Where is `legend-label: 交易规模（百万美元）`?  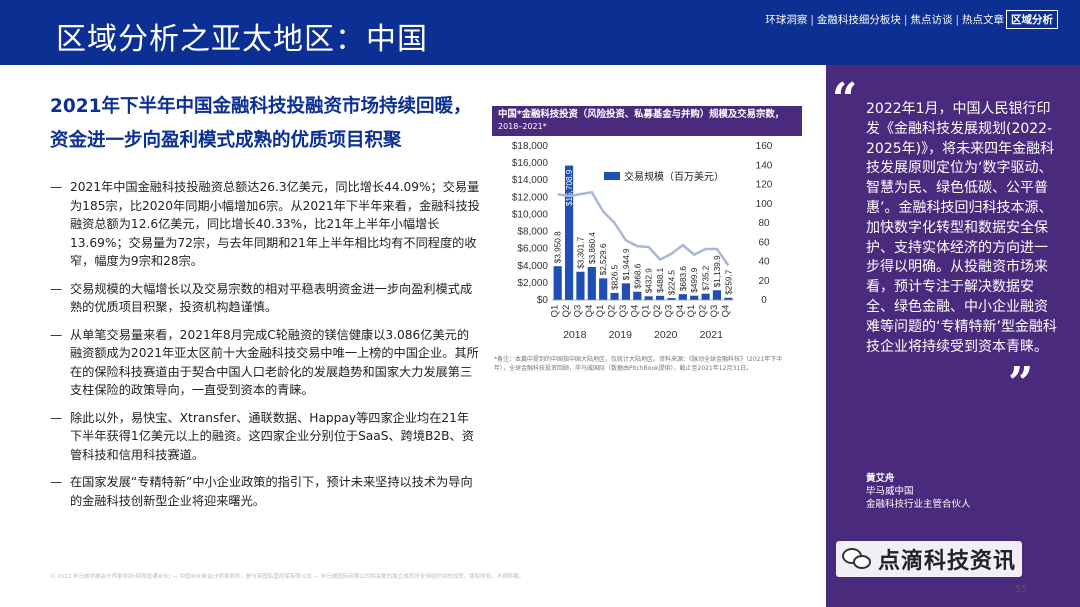 legend-label: 交易规模（百万美元） is located at coordinates (674, 176).